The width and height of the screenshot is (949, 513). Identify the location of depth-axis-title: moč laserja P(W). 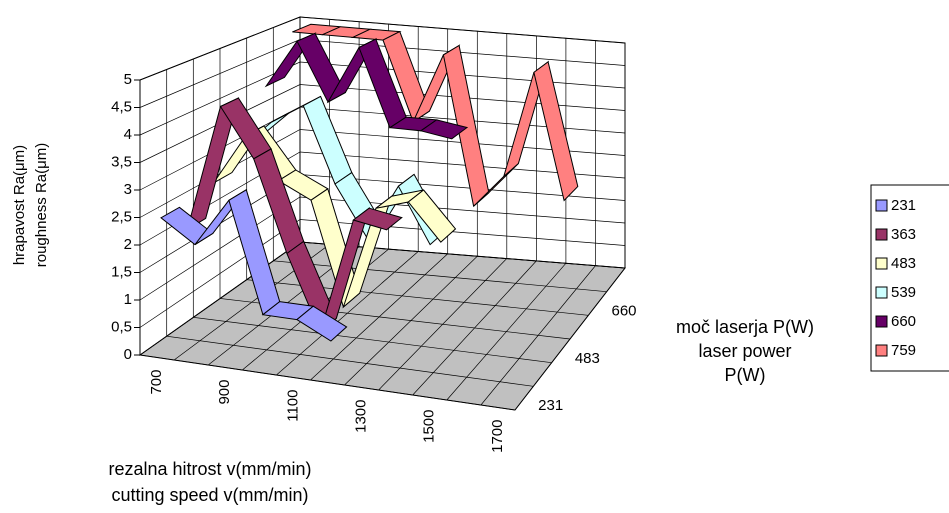
(745, 327).